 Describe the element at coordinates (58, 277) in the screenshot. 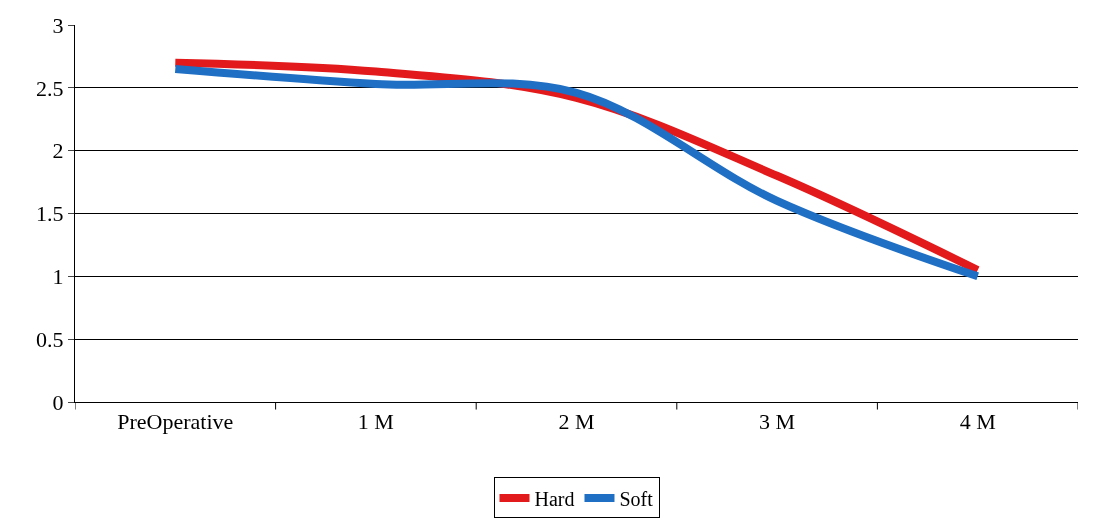

I see `y-tick-label: 1` at that location.